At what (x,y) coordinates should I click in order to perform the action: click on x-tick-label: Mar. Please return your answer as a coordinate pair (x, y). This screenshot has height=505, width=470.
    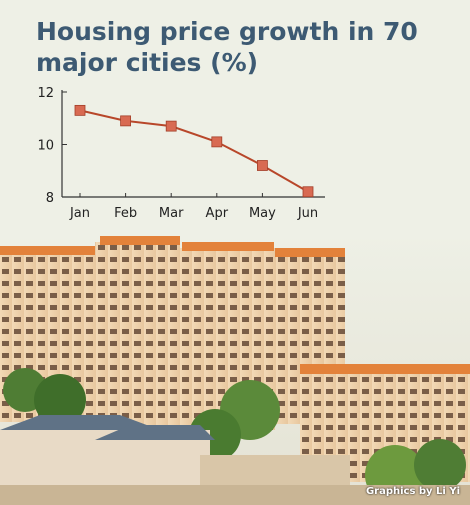
    Looking at the image, I should click on (171, 213).